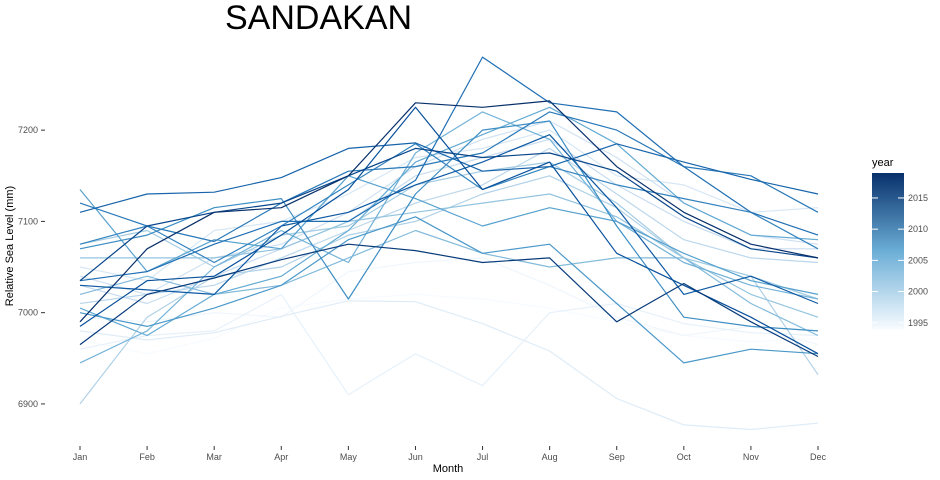 The image size is (940, 480). Describe the element at coordinates (214, 457) in the screenshot. I see `x-tick-label: Mar` at that location.